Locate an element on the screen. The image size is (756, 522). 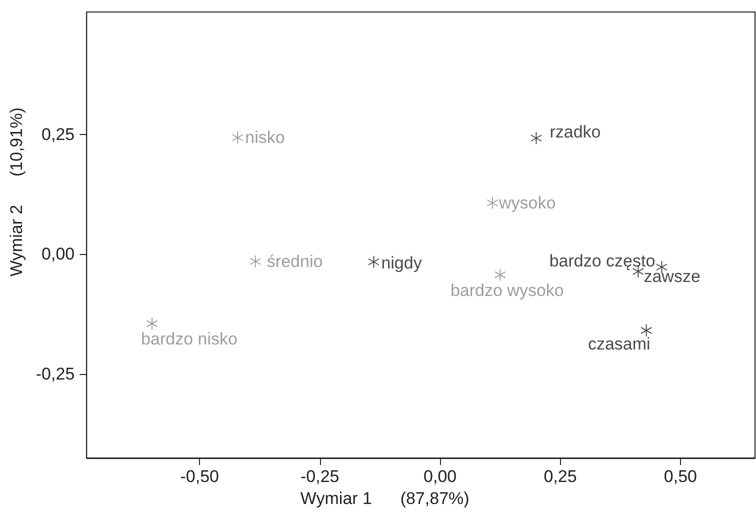
annotation: nisko is located at coordinates (265, 138).